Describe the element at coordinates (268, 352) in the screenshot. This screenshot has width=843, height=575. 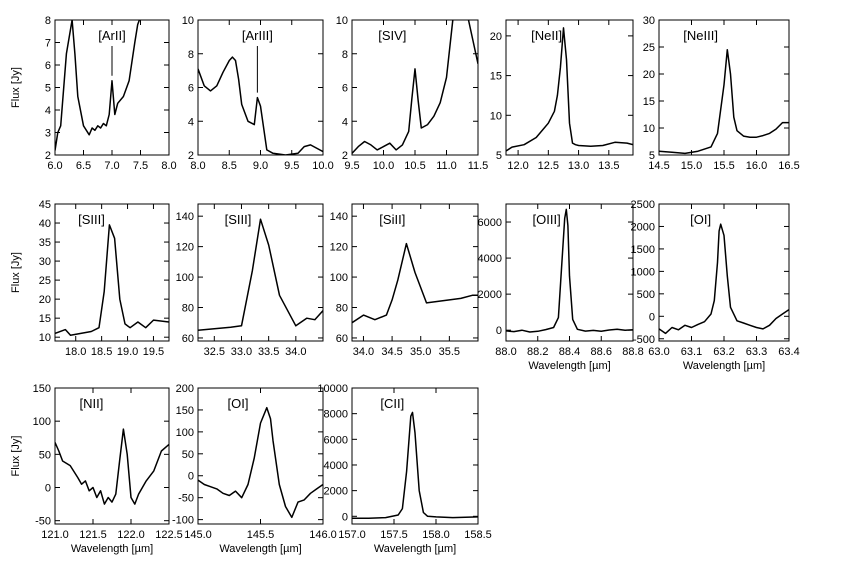
I see `x-tick-label: 33.5` at that location.